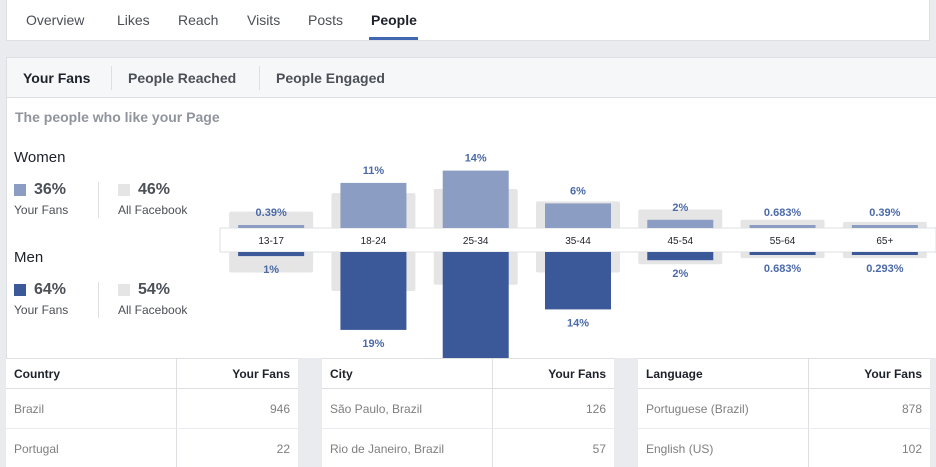 Image resolution: width=936 pixels, height=467 pixels. What do you see at coordinates (599, 449) in the screenshot?
I see `fan-count: 57` at bounding box center [599, 449].